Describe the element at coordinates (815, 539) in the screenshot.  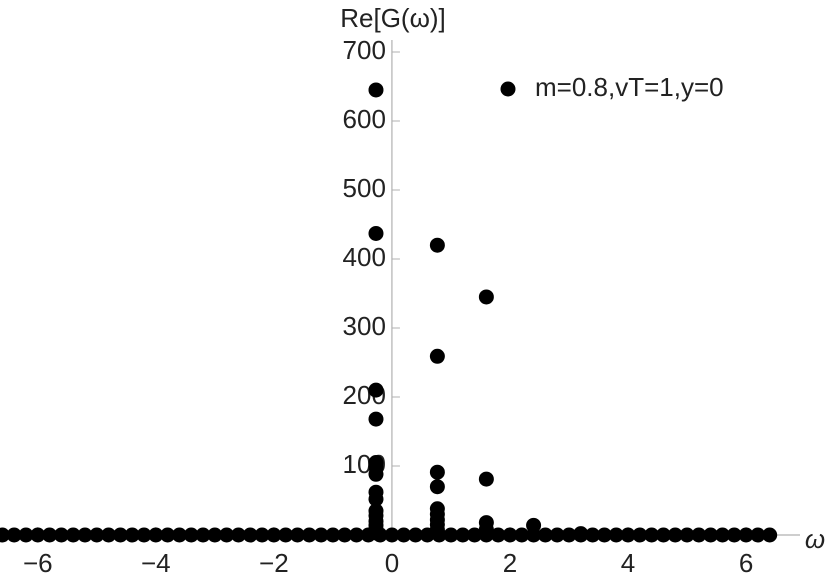
I see `x-axis-label: ω` at that location.